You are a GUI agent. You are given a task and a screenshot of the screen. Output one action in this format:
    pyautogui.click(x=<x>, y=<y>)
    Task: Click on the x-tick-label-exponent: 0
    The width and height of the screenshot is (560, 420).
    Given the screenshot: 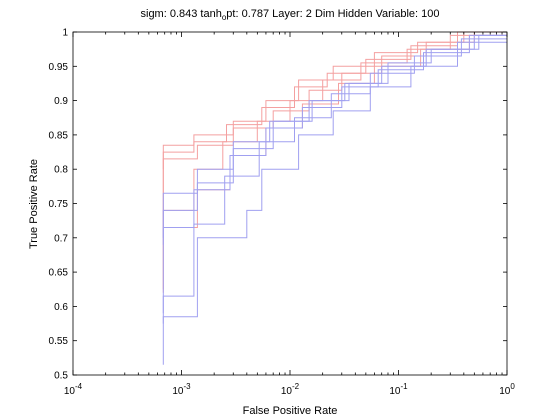 What is the action you would take?
    pyautogui.click(x=512, y=386)
    